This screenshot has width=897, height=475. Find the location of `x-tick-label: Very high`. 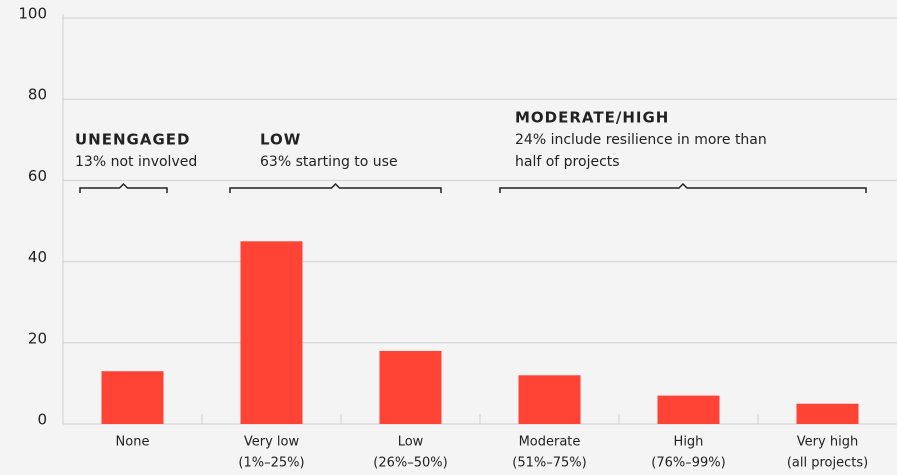

x-tick-label: Very high is located at coordinates (827, 442).